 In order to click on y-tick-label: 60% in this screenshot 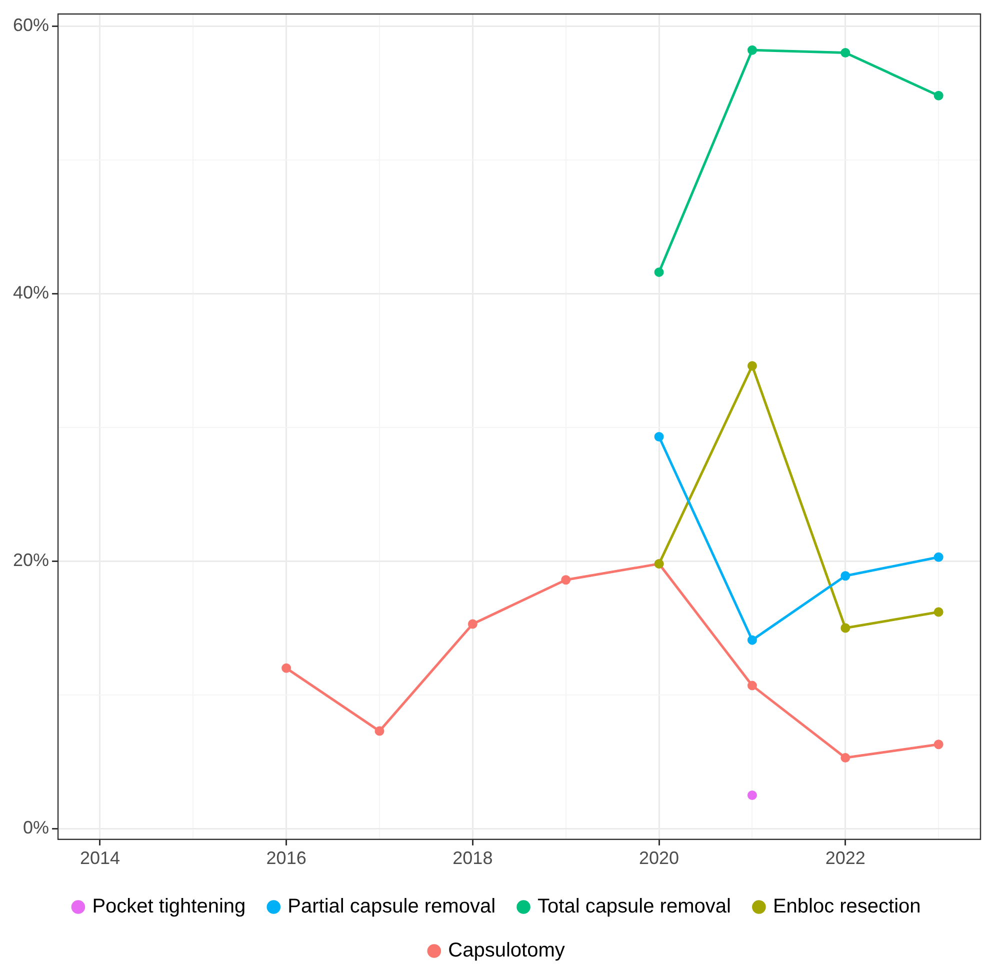, I will do `click(31, 25)`.